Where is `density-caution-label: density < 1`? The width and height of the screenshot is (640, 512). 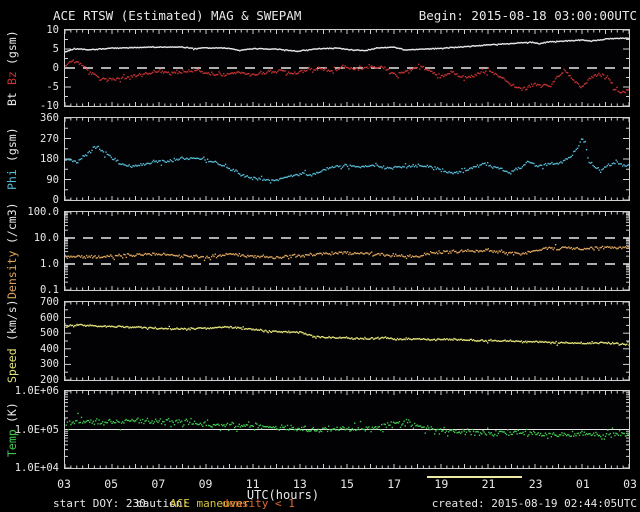
density-caution-label: density < 1 is located at coordinates (258, 503).